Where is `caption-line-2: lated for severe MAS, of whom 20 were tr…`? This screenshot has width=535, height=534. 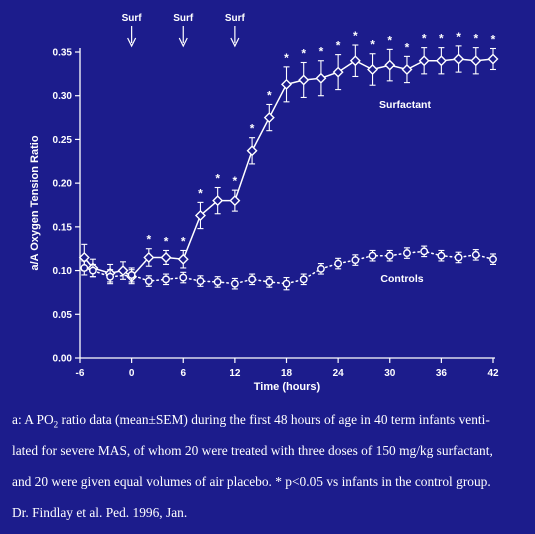
caption-line-2: lated for severe MAS, of whom 20 were tr… is located at coordinates (252, 450).